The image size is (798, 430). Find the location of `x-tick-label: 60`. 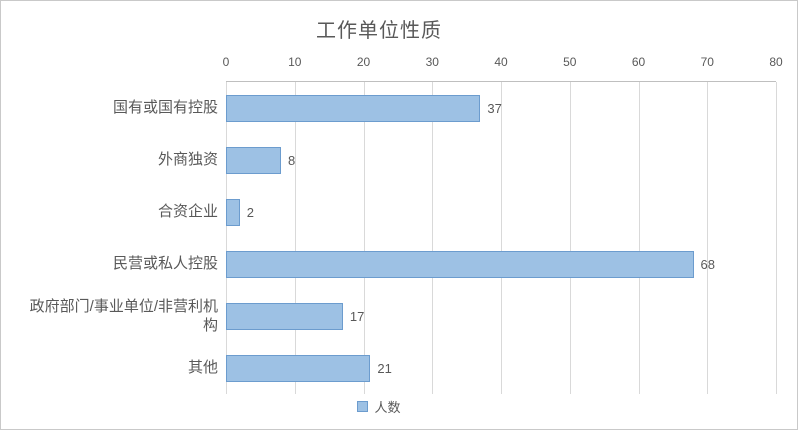

x-tick-label: 60 is located at coordinates (638, 62).